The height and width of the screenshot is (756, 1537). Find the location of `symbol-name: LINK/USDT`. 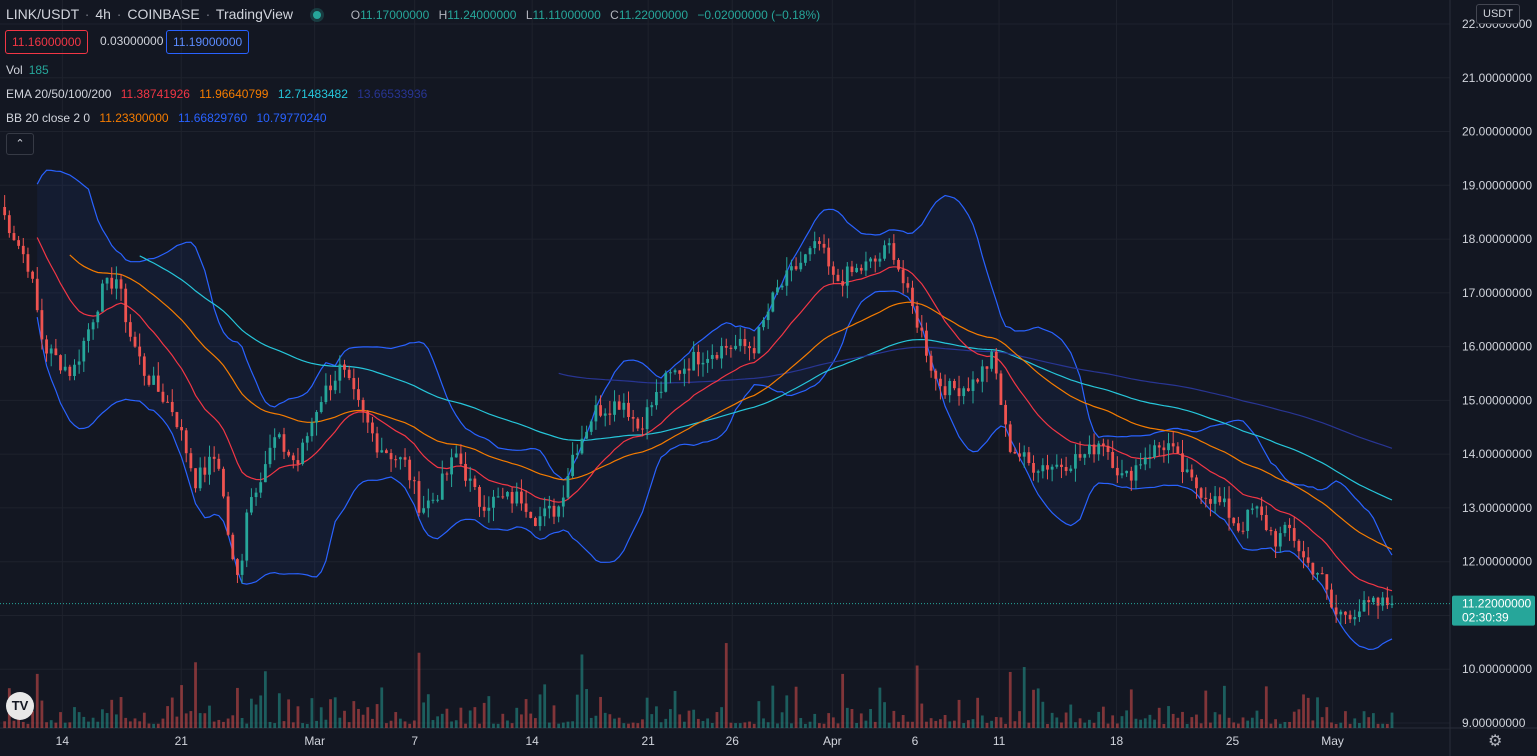

symbol-name: LINK/USDT is located at coordinates (42, 14).